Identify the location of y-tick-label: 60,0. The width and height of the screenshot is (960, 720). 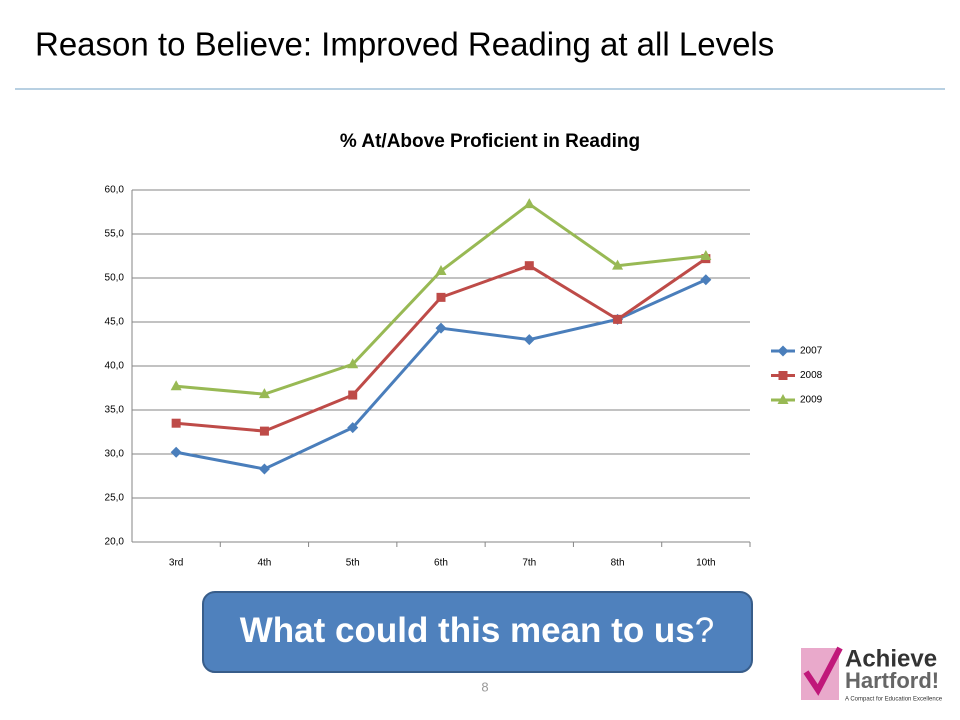
(115, 190).